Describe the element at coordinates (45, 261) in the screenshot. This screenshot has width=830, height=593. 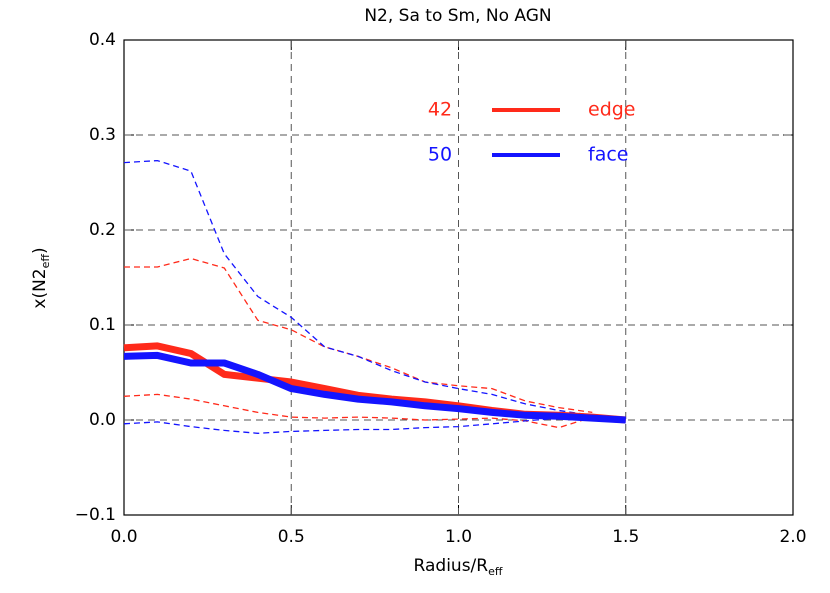
I see `y-axis-label-sub: eff` at that location.